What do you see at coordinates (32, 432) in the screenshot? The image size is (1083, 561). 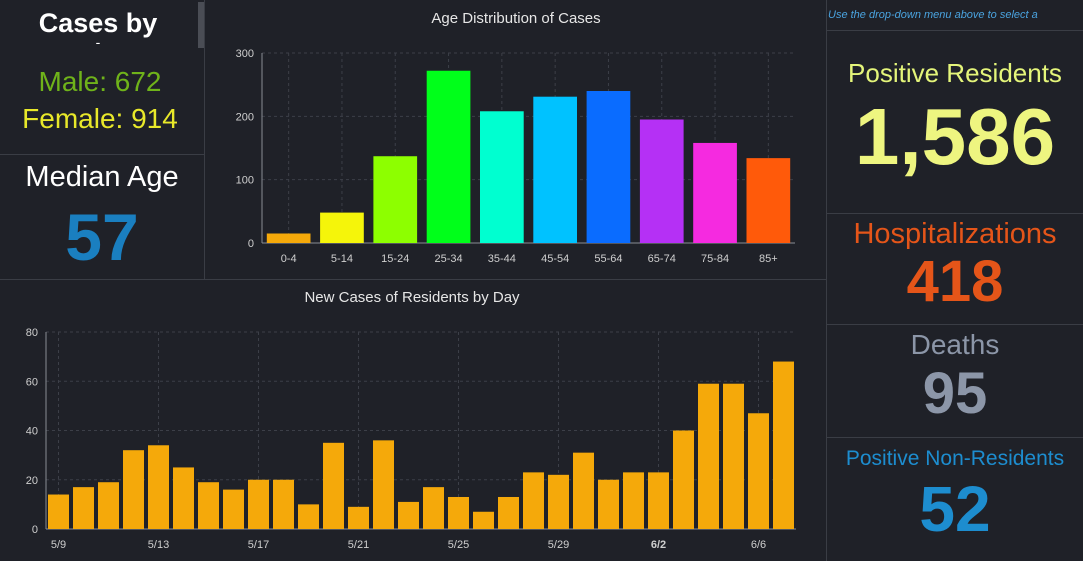 I see `y-tick-label: 40` at bounding box center [32, 432].